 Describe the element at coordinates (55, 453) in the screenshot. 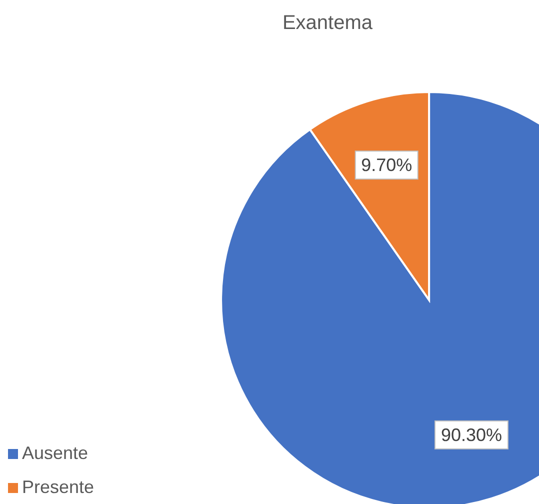

I see `legend-label: Ausente` at that location.